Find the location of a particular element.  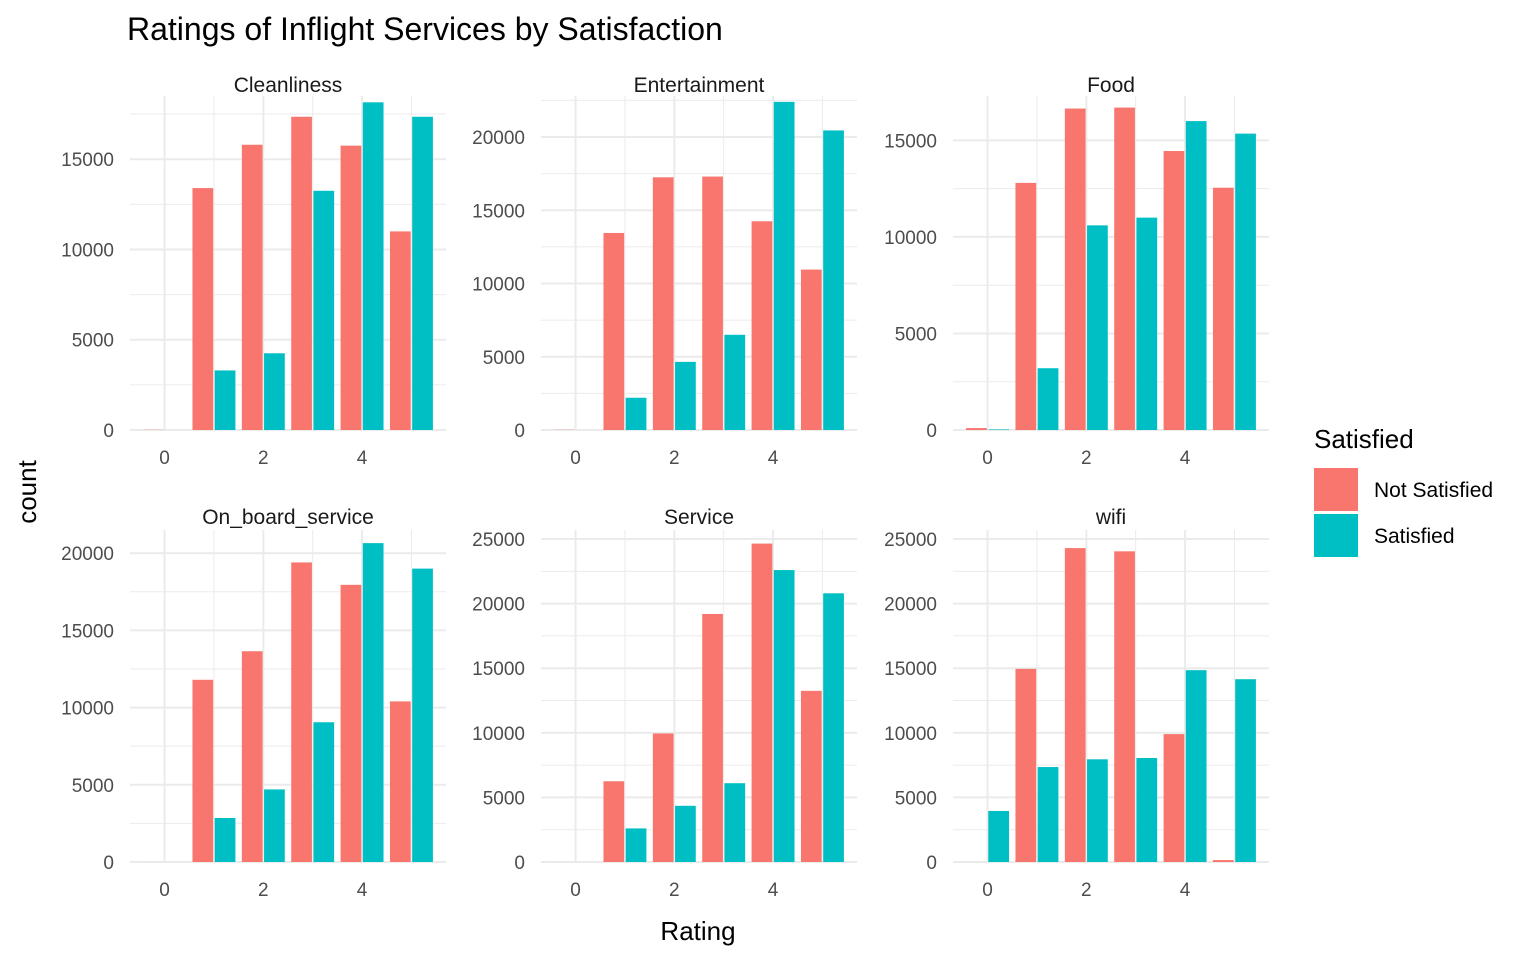

facet-strip-label: wifi is located at coordinates (1110, 517).